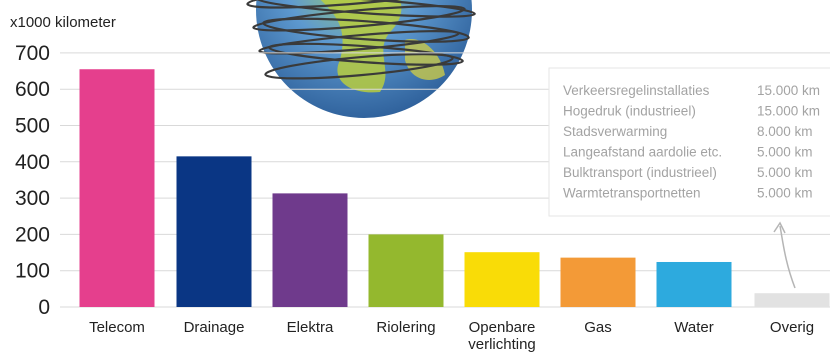 This screenshot has width=830, height=353. I want to click on breakdown-label: Langeafstand aardolie etc., so click(642, 152).